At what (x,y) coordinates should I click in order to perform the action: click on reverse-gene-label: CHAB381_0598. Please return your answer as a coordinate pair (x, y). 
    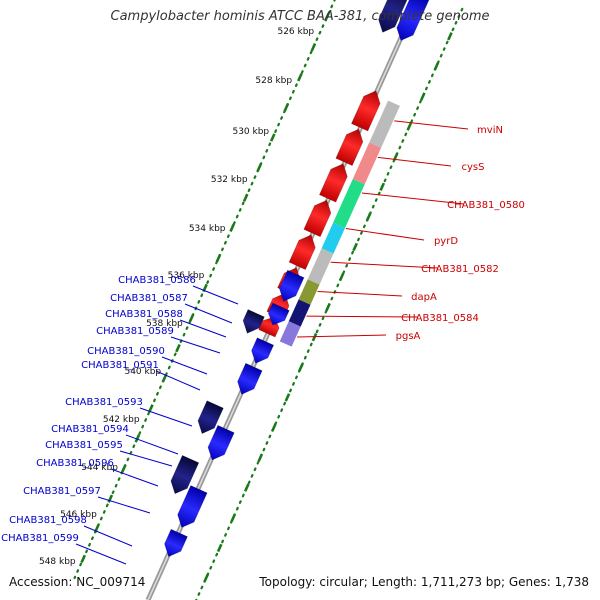
    Looking at the image, I should click on (48, 520).